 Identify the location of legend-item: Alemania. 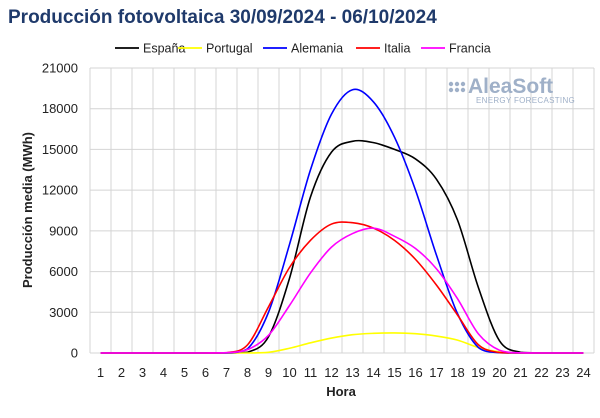
(303, 49).